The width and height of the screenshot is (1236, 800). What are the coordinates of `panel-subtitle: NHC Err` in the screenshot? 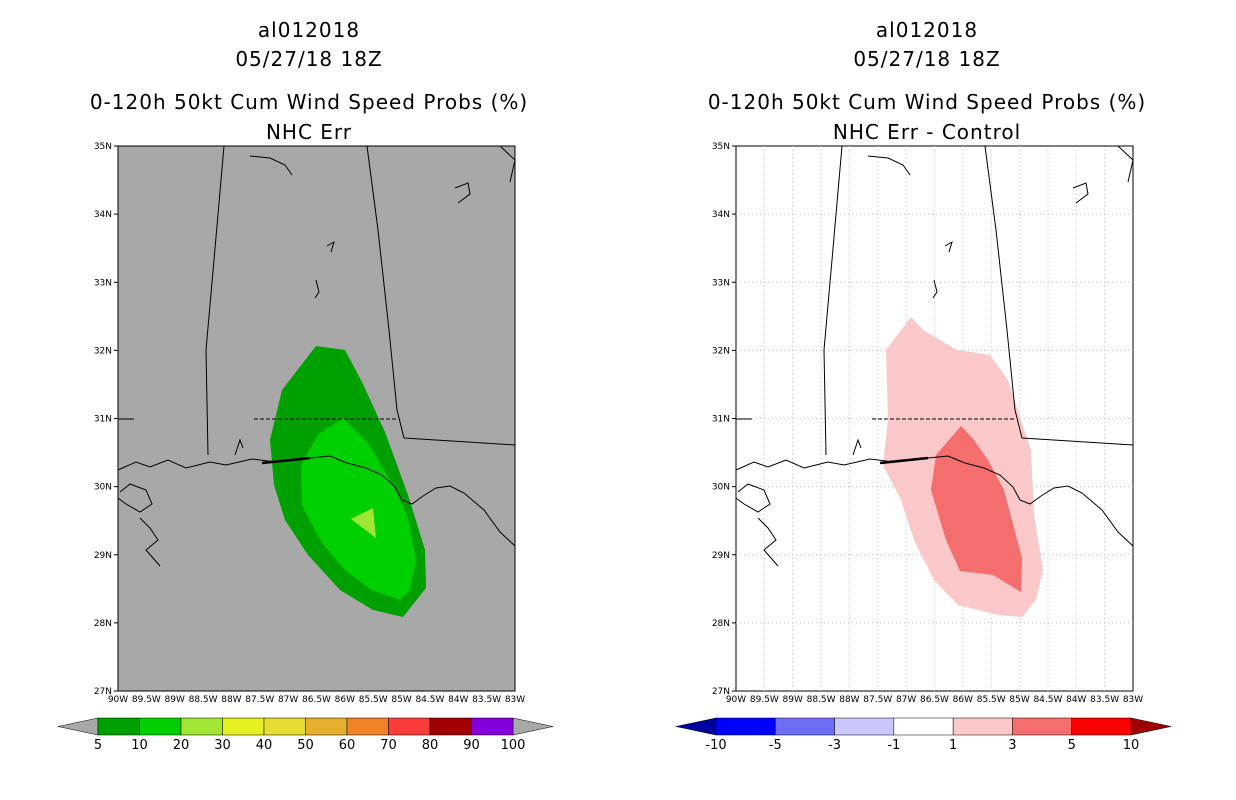 It's located at (309, 132).